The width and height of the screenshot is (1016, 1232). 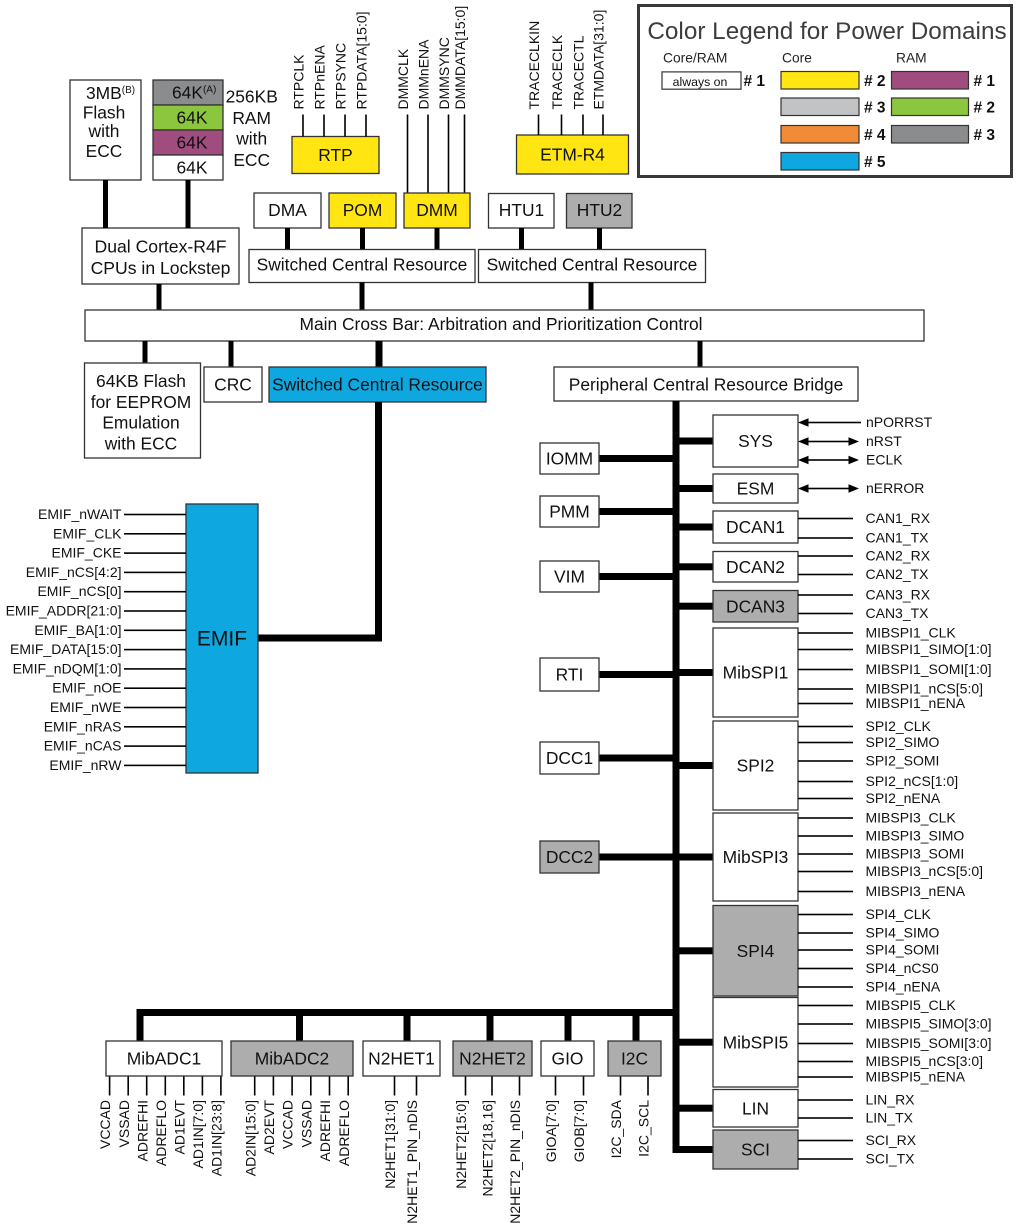 I want to click on svg-text: MIBSPI3_nENA, so click(x=916, y=891).